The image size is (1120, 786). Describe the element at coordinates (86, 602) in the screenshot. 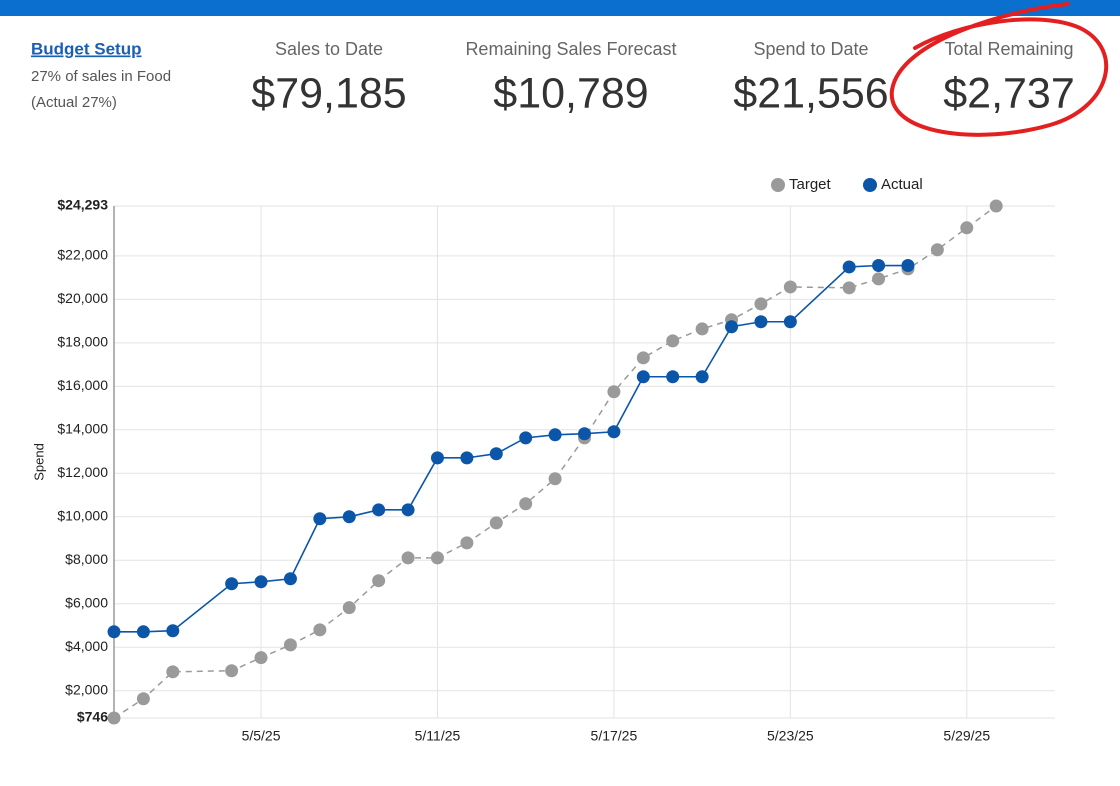

I see `y-tick-label: $6,000` at that location.